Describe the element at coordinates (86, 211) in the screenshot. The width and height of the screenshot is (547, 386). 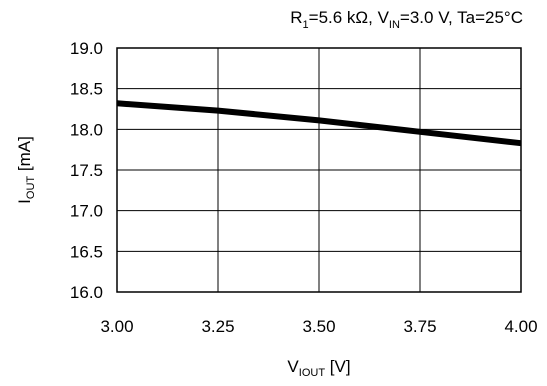
I see `y-tick-label-2: 17.0` at that location.